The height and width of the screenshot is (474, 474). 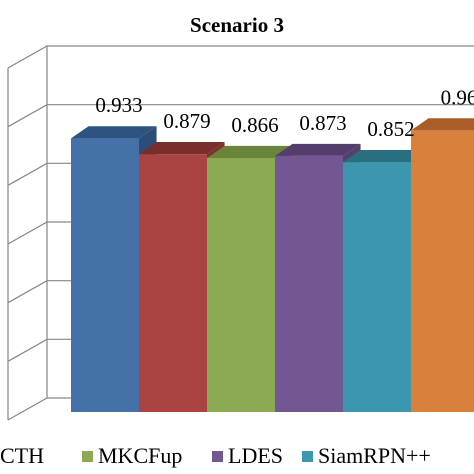 I want to click on legend: ICCTH MKCFup LDES SiamRPN++, so click(x=215, y=455).